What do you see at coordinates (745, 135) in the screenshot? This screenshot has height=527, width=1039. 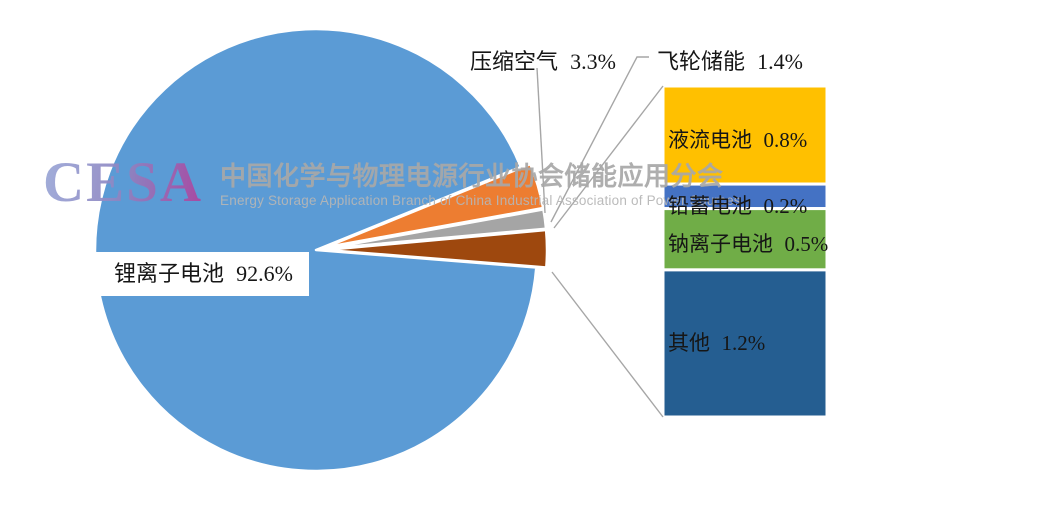 I see `bar-segment-flow-battery` at bounding box center [745, 135].